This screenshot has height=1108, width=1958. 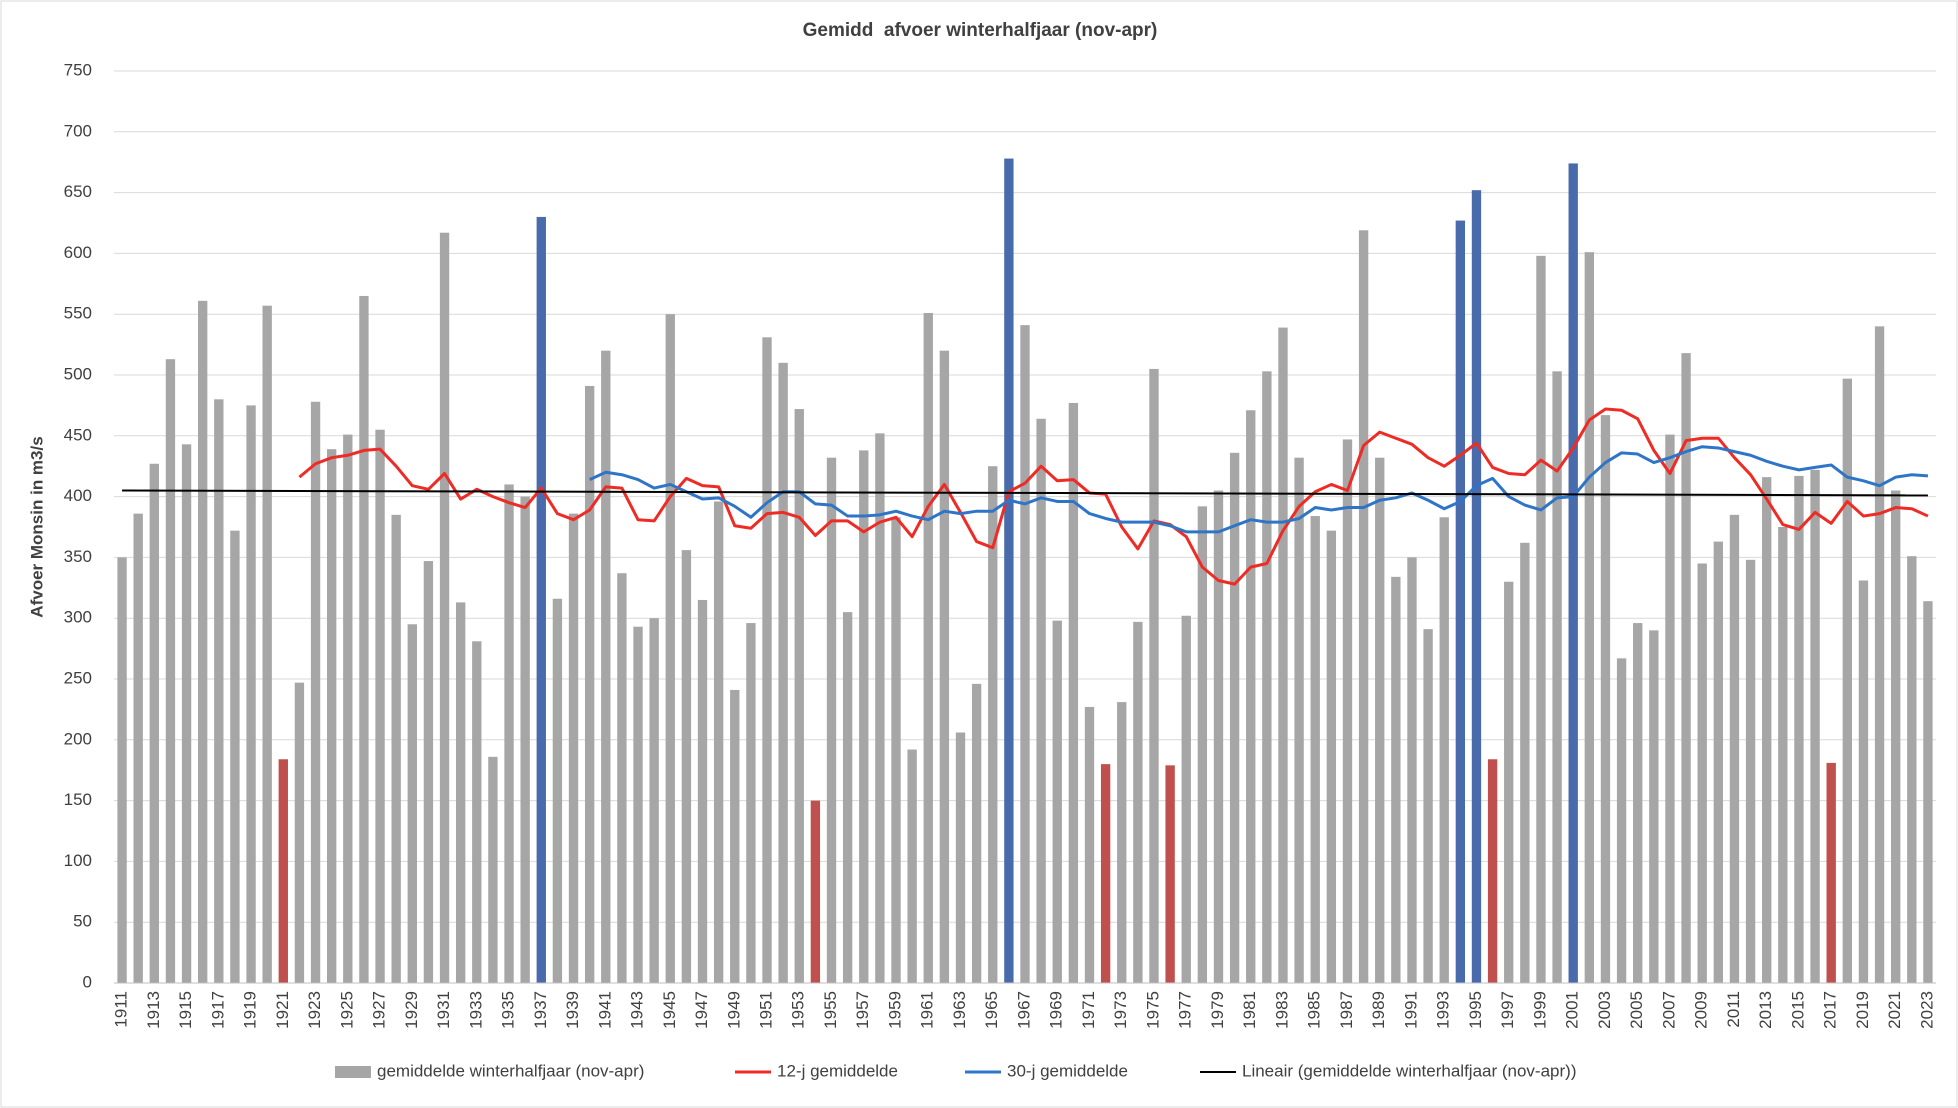 What do you see at coordinates (1088, 1010) in the screenshot?
I see `x-tick-label: 1971` at bounding box center [1088, 1010].